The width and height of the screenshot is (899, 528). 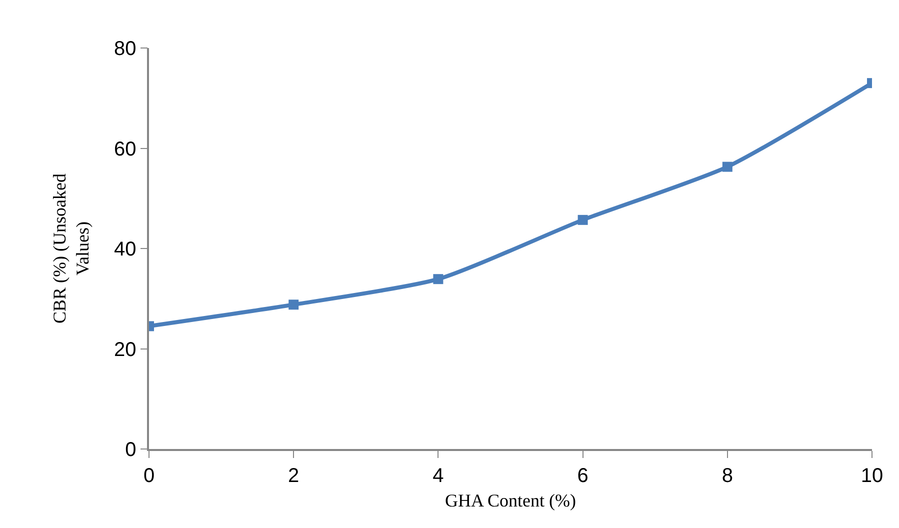 I want to click on x-axis-title: GHA Content (%), so click(x=510, y=500).